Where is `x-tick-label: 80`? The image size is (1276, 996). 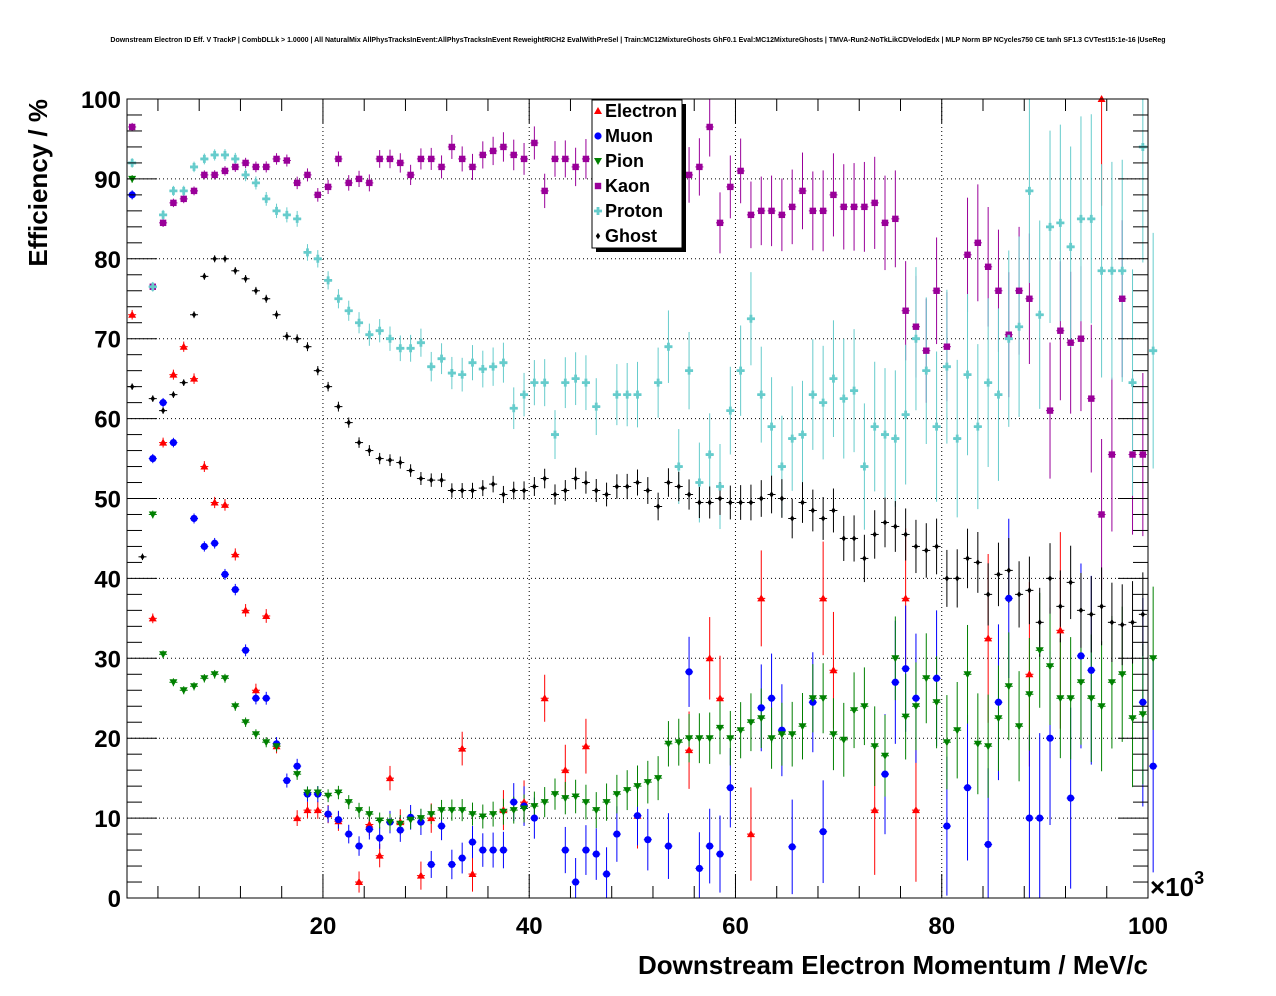
x-tick-label: 80 is located at coordinates (941, 926).